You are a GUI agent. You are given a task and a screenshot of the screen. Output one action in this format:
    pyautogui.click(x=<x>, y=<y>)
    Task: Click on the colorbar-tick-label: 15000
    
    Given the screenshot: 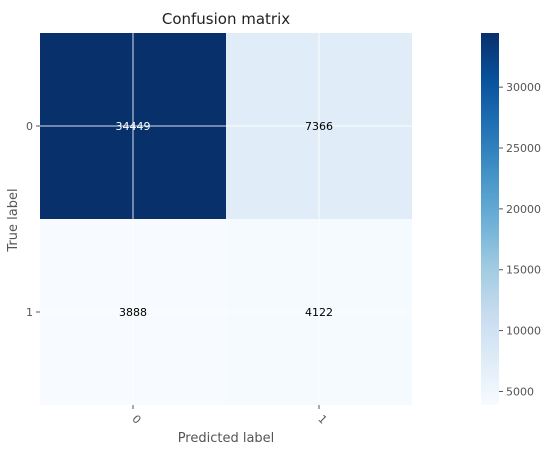 What is the action you would take?
    pyautogui.click(x=523, y=270)
    